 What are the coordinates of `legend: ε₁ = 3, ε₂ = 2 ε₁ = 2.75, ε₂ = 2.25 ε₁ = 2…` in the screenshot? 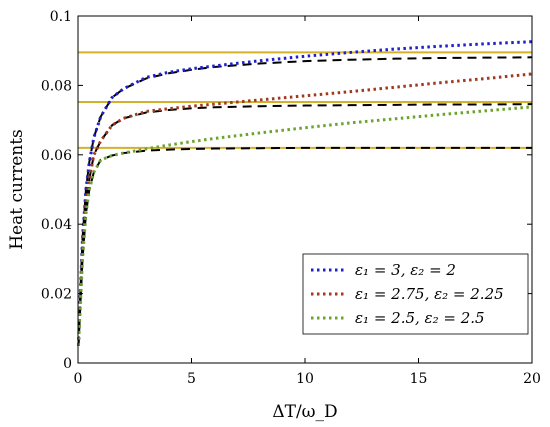 It's located at (415, 294).